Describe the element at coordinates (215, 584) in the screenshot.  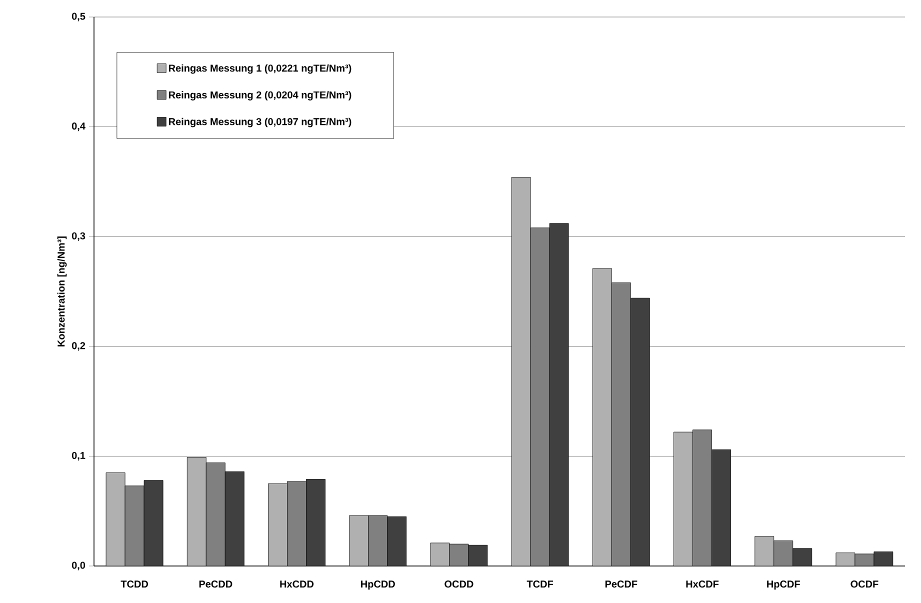
I see `x-tick-label: PeCDD` at that location.